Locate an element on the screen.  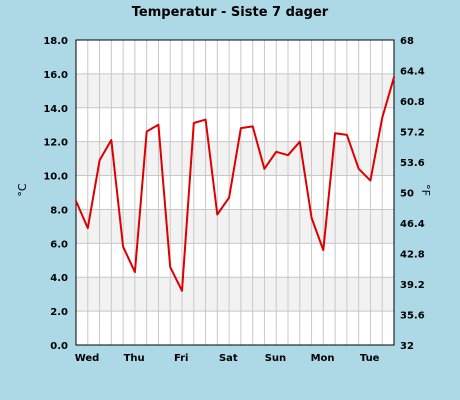
y2-tick-label: 60.8 is located at coordinates (412, 102).